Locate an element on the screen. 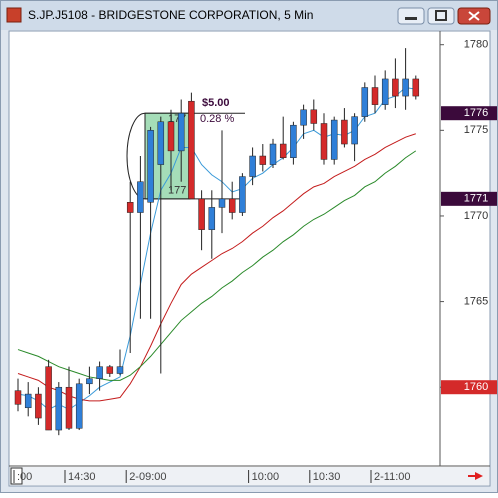 This screenshot has height=498, width=498. x-tick-label: 10:00 is located at coordinates (266, 477).